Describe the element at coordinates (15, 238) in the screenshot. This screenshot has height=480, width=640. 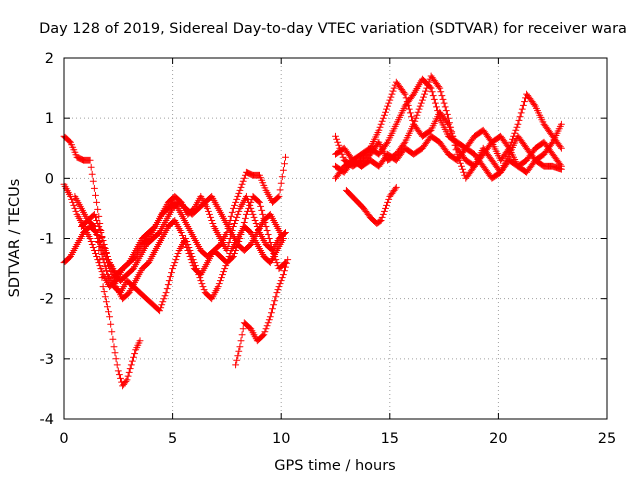
I see `y-axis-label: SDTVAR / TECUs` at that location.